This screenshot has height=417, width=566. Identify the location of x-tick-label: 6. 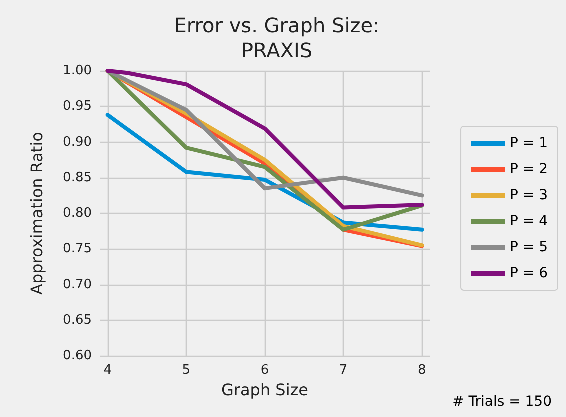
(265, 370).